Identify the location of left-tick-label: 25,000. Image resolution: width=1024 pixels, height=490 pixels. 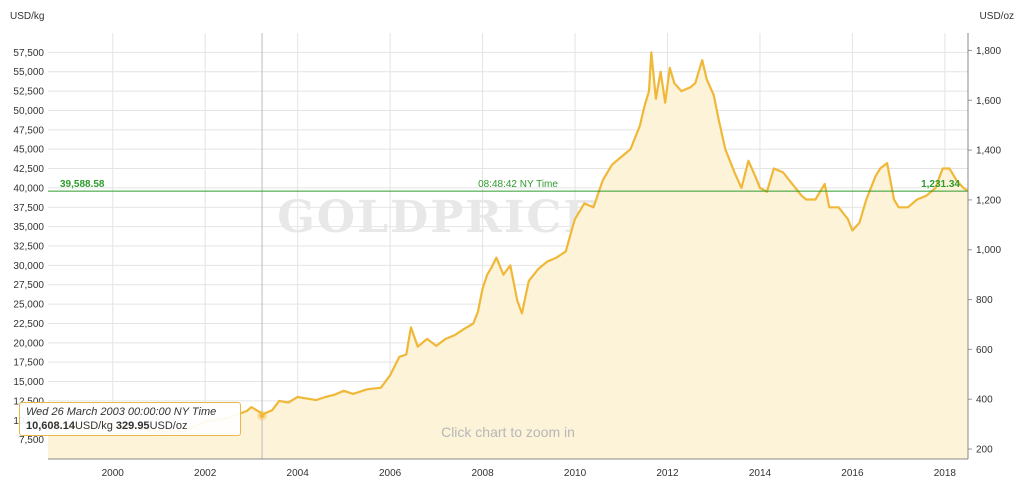
(28, 305).